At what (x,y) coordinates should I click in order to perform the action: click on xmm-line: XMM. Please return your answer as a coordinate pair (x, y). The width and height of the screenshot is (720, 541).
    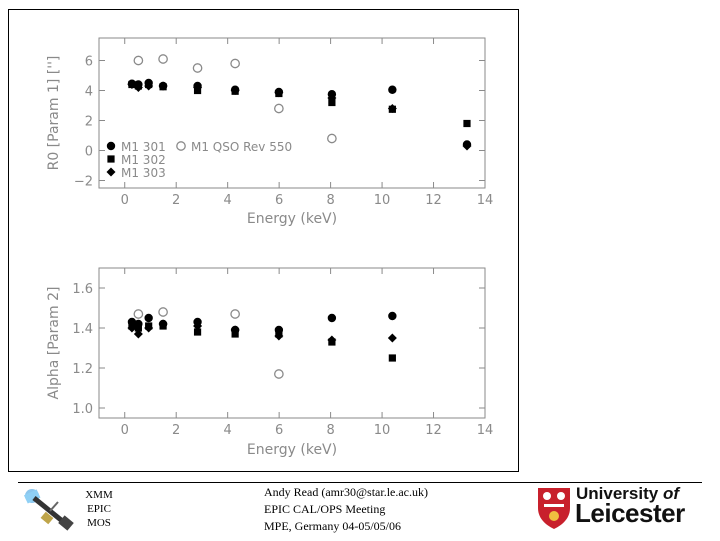
    Looking at the image, I should click on (99, 495).